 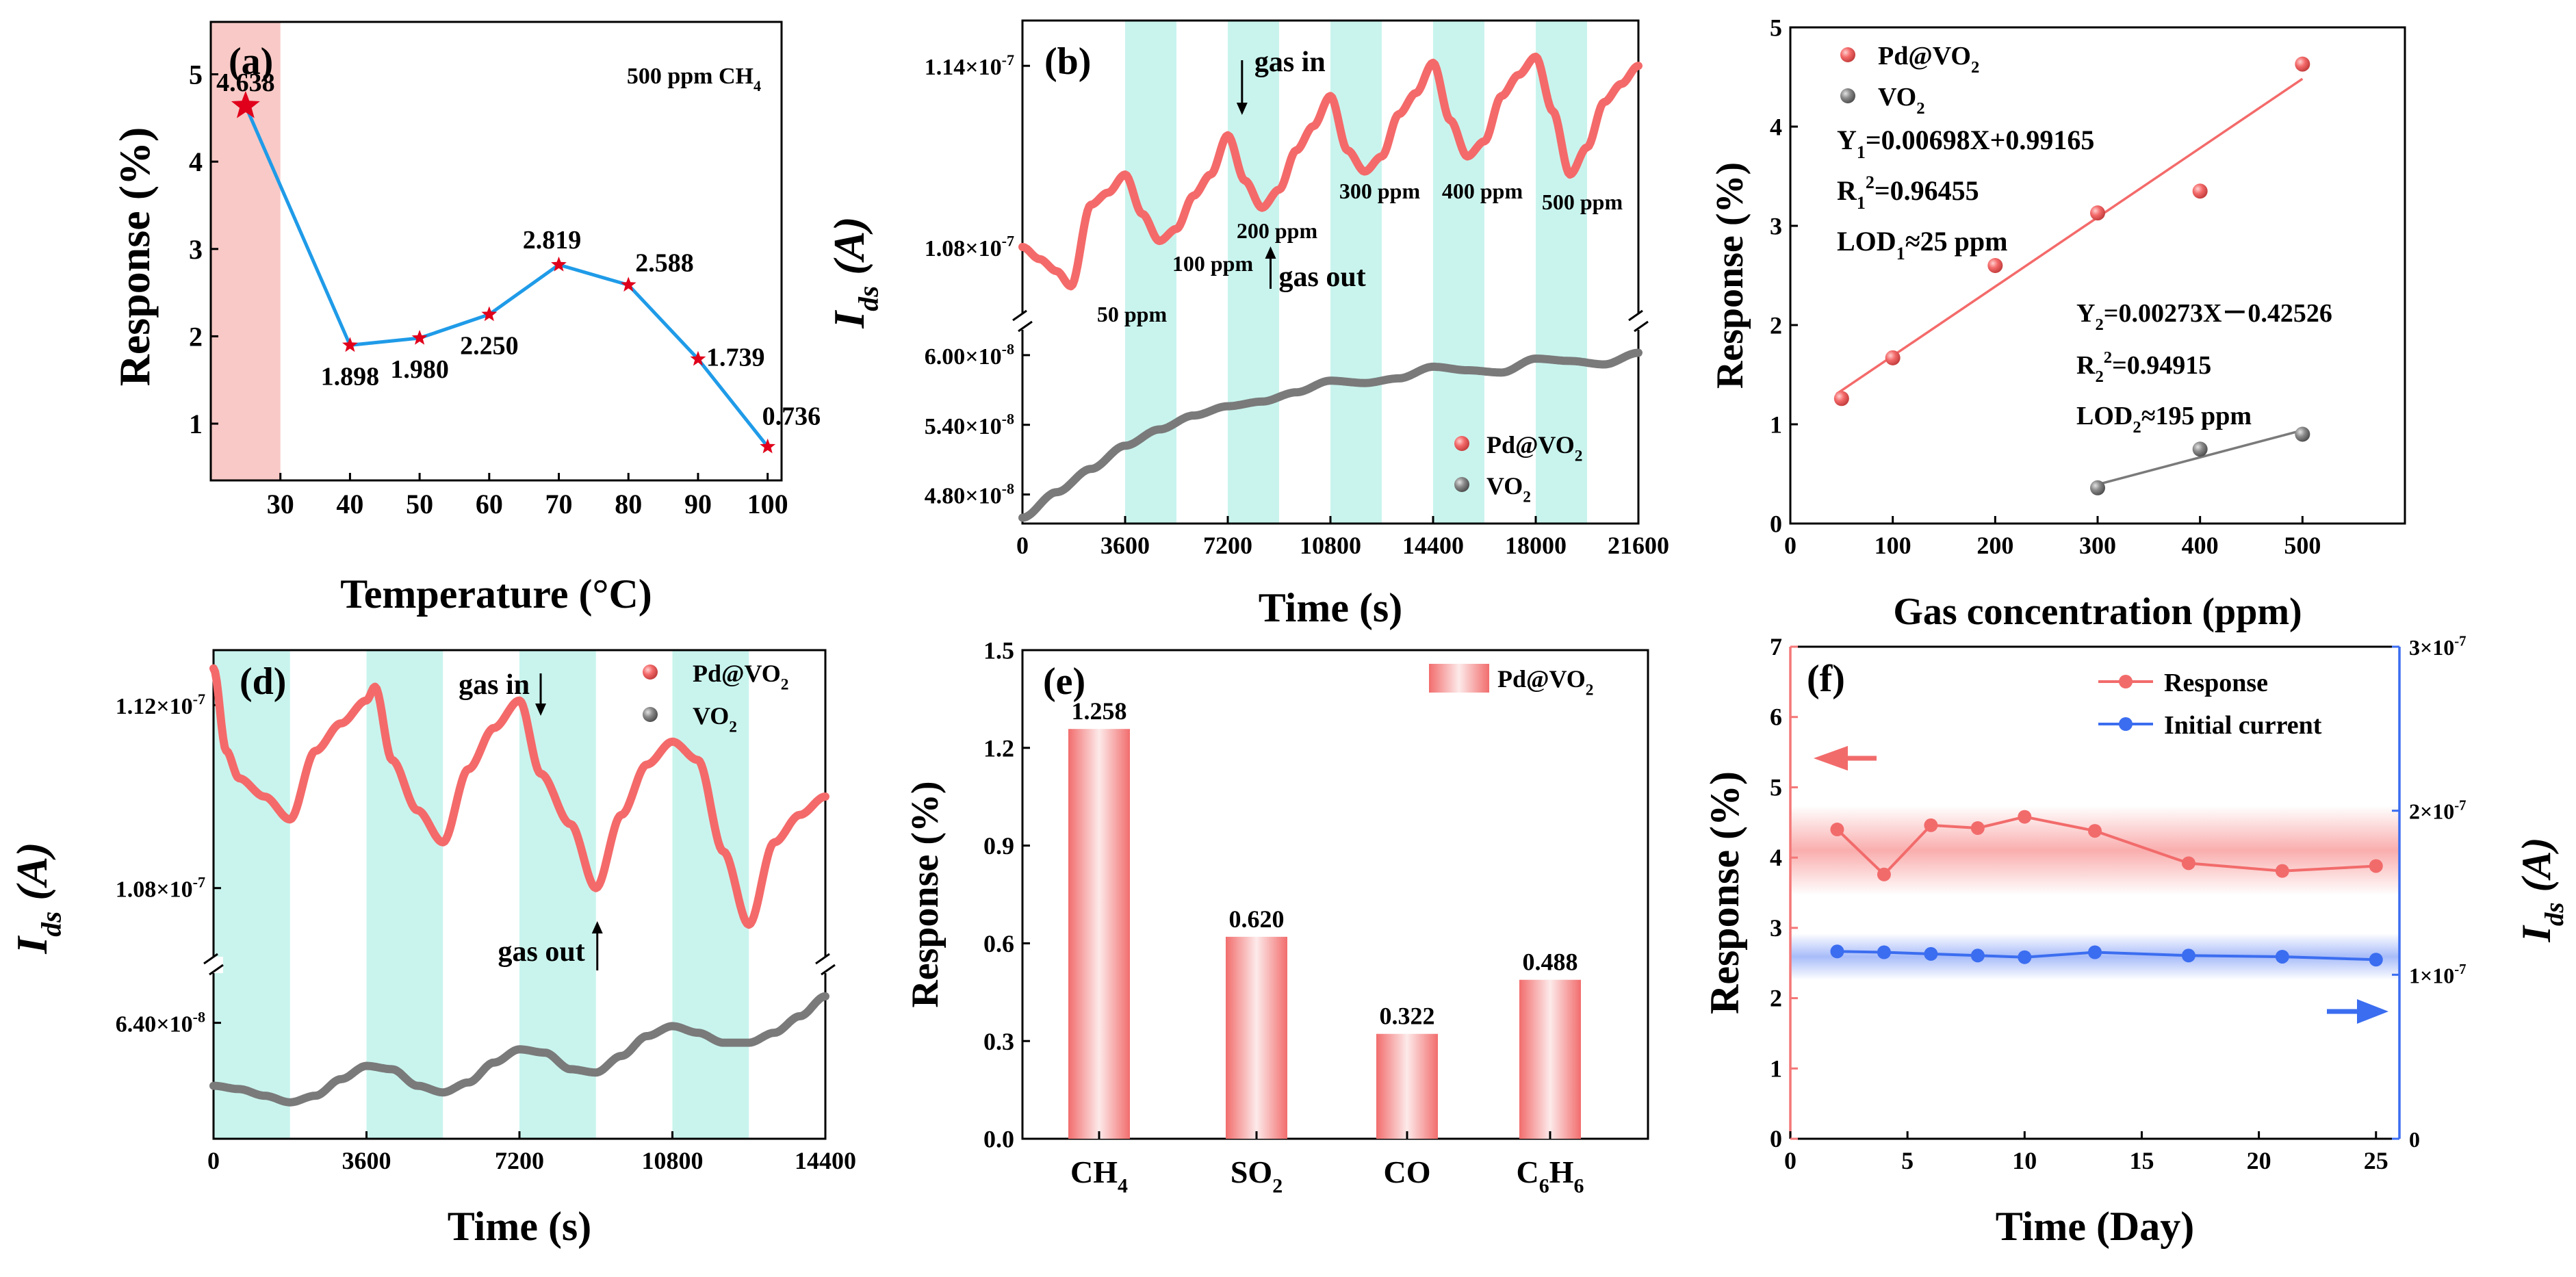 What do you see at coordinates (32, 946) in the screenshot?
I see `y-axis-title-part: I` at bounding box center [32, 946].